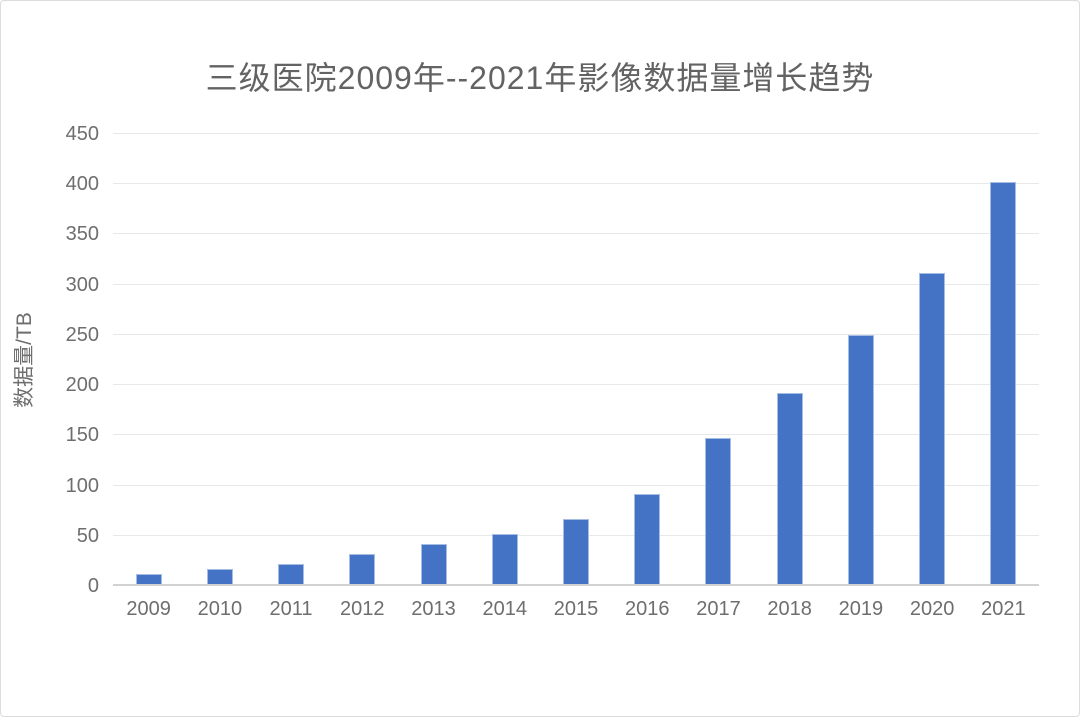 The image size is (1080, 717). What do you see at coordinates (789, 609) in the screenshot?
I see `x-tick-label-2018: 2018` at bounding box center [789, 609].